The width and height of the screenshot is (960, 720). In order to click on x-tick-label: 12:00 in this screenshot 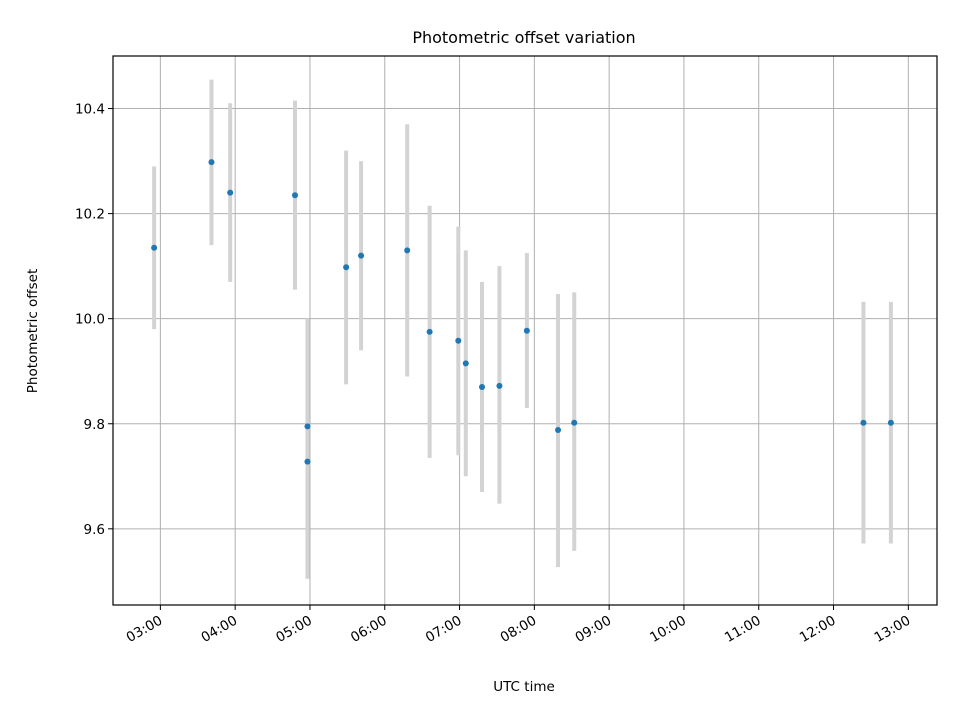, I will do `click(818, 629)`.